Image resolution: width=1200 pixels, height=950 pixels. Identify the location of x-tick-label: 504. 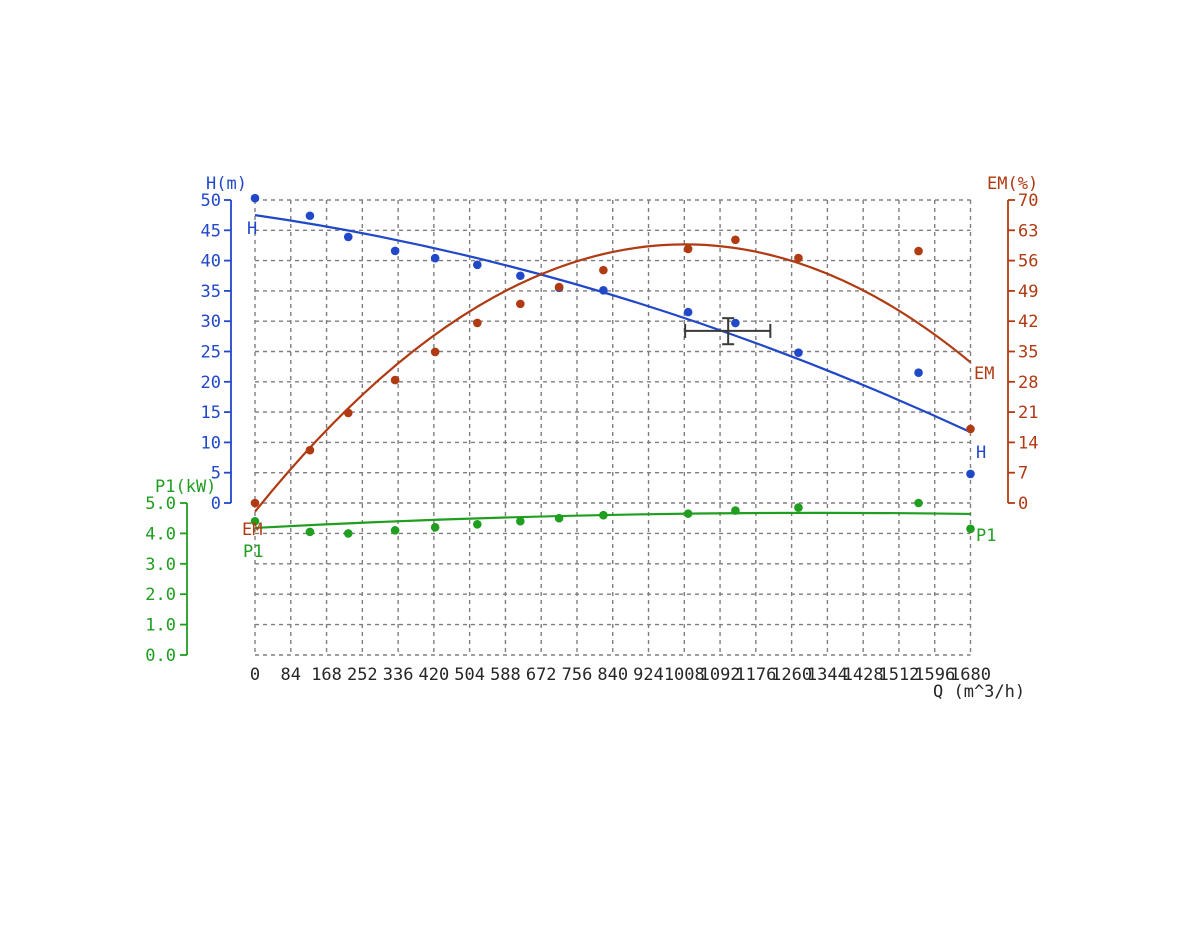
(469, 675).